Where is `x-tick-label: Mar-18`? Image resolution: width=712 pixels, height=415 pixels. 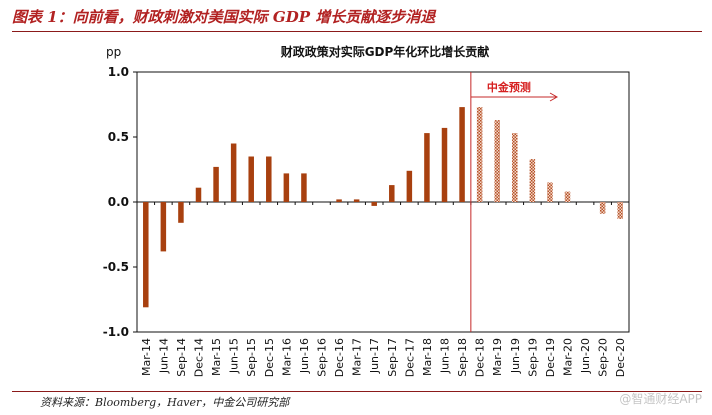
x-tick-label: Mar-18 is located at coordinates (427, 357).